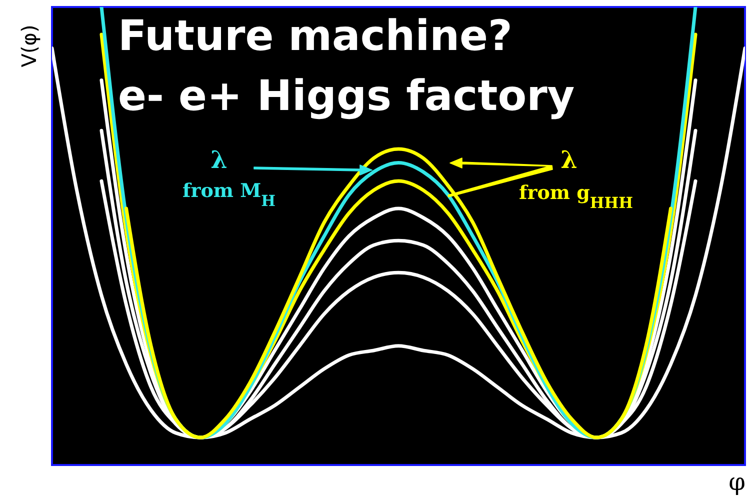 The image size is (750, 498). What do you see at coordinates (315, 35) in the screenshot?
I see `chart-title: Future machine?` at bounding box center [315, 35].